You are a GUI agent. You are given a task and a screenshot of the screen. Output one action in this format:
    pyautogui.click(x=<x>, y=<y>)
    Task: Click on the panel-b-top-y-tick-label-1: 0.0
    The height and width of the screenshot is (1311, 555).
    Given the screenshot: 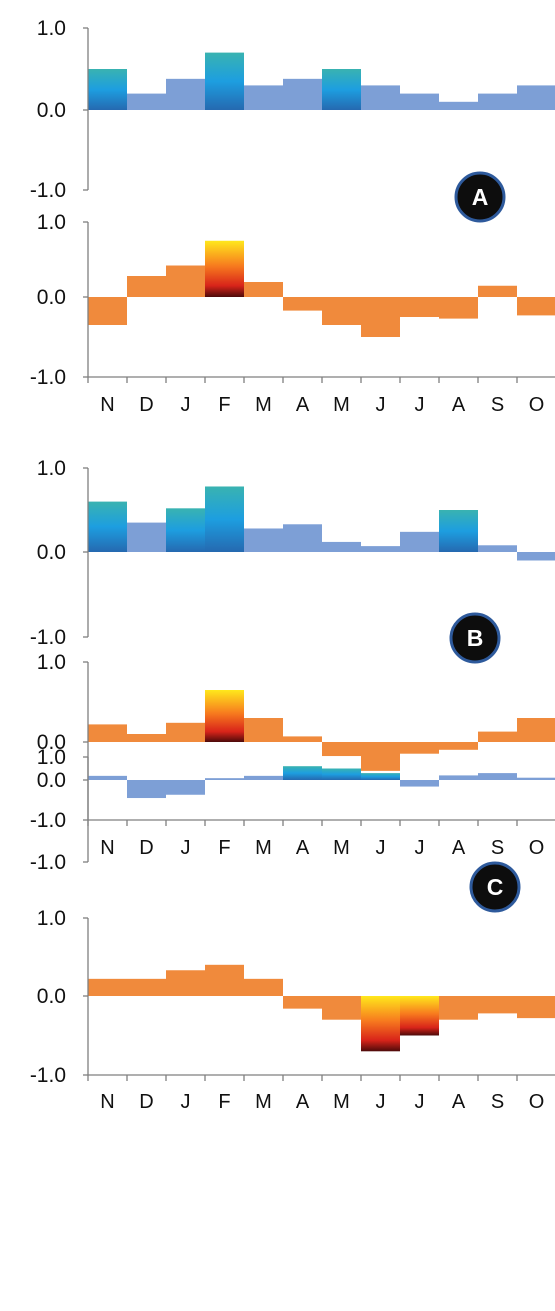 What is the action you would take?
    pyautogui.click(x=51, y=552)
    